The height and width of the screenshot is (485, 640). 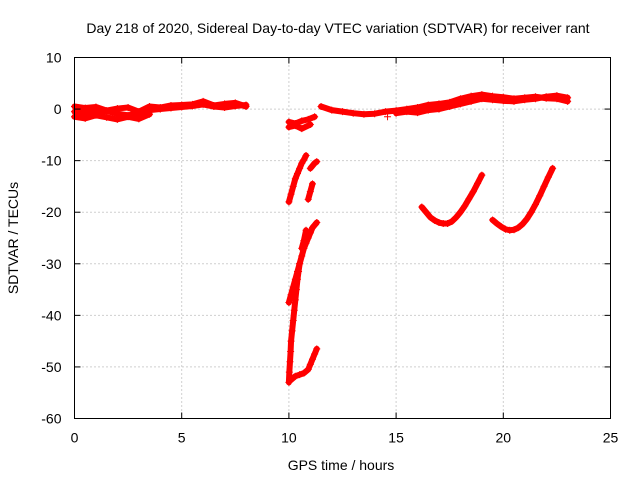 I want to click on y-tick-label: -30, so click(x=51, y=264).